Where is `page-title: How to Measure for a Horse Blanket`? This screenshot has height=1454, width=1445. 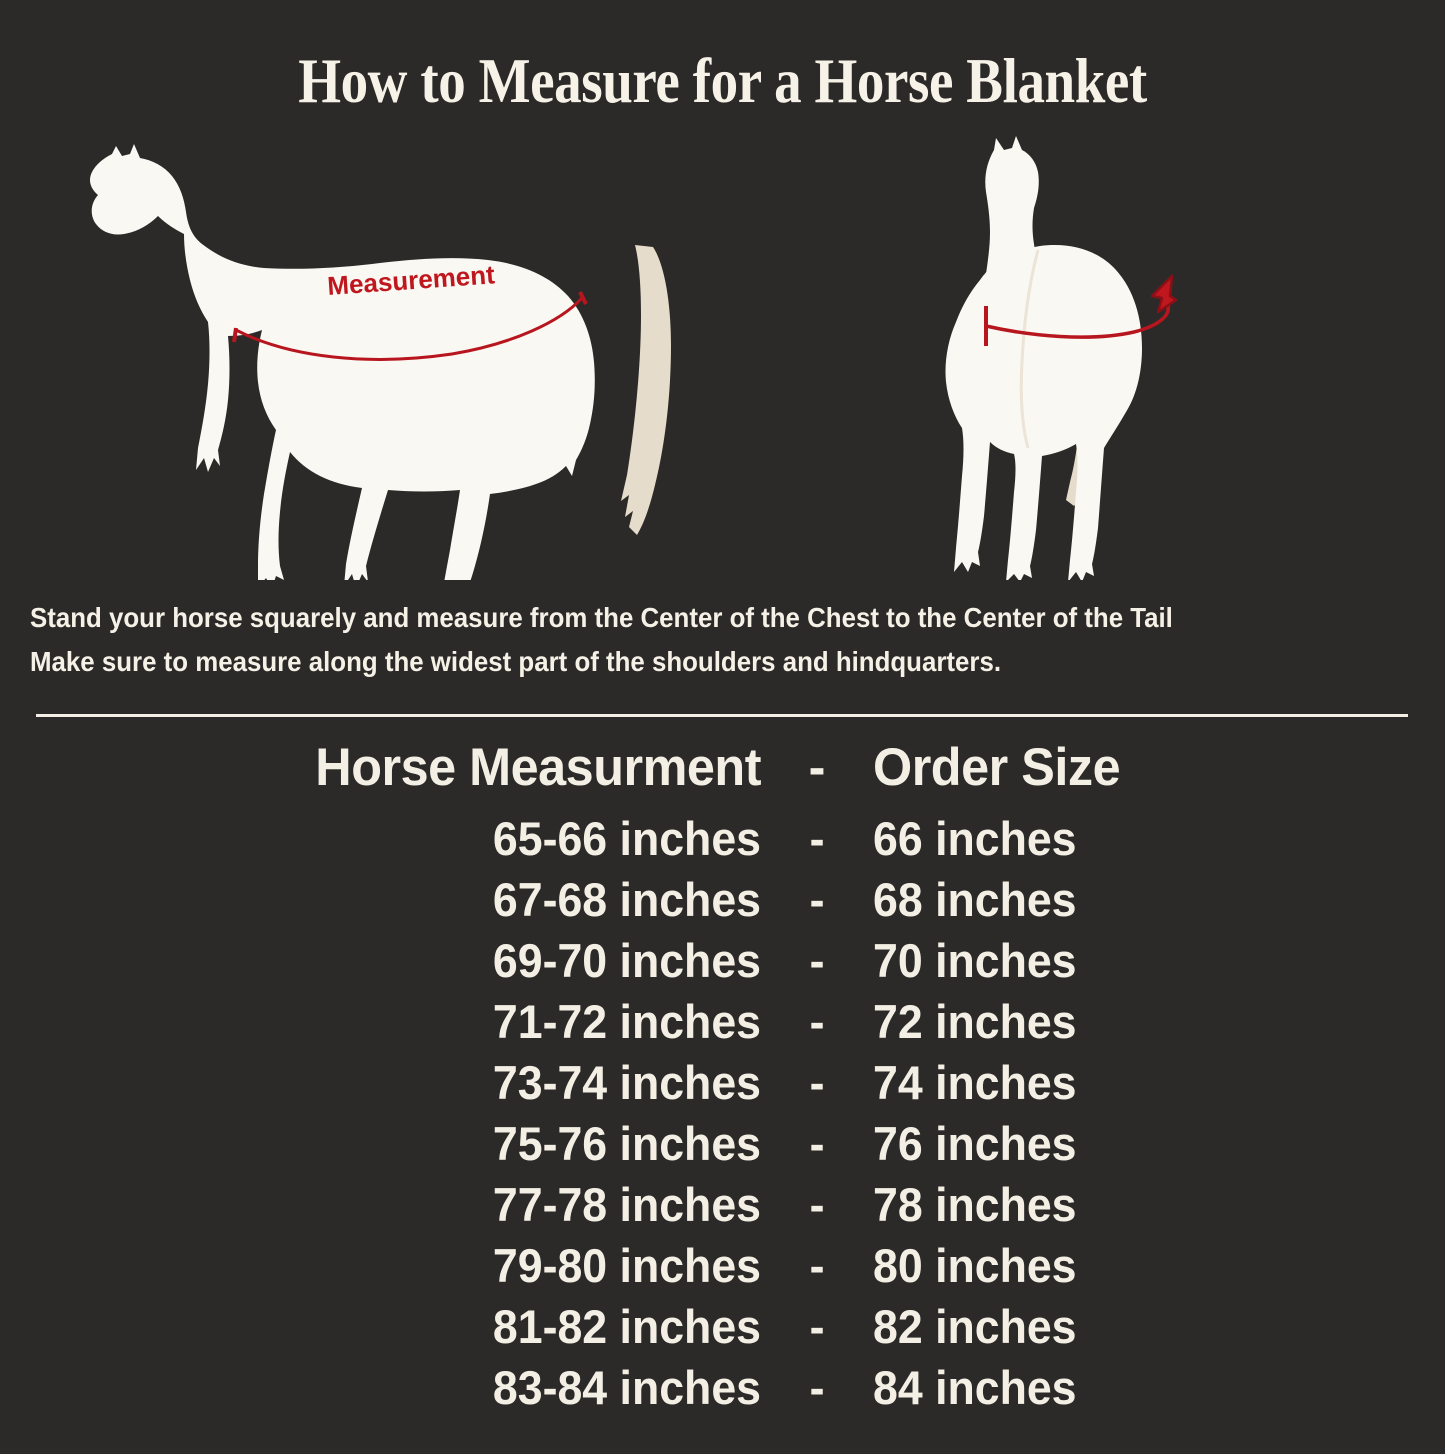
page-title: How to Measure for a Horse Blanket is located at coordinates (722, 80).